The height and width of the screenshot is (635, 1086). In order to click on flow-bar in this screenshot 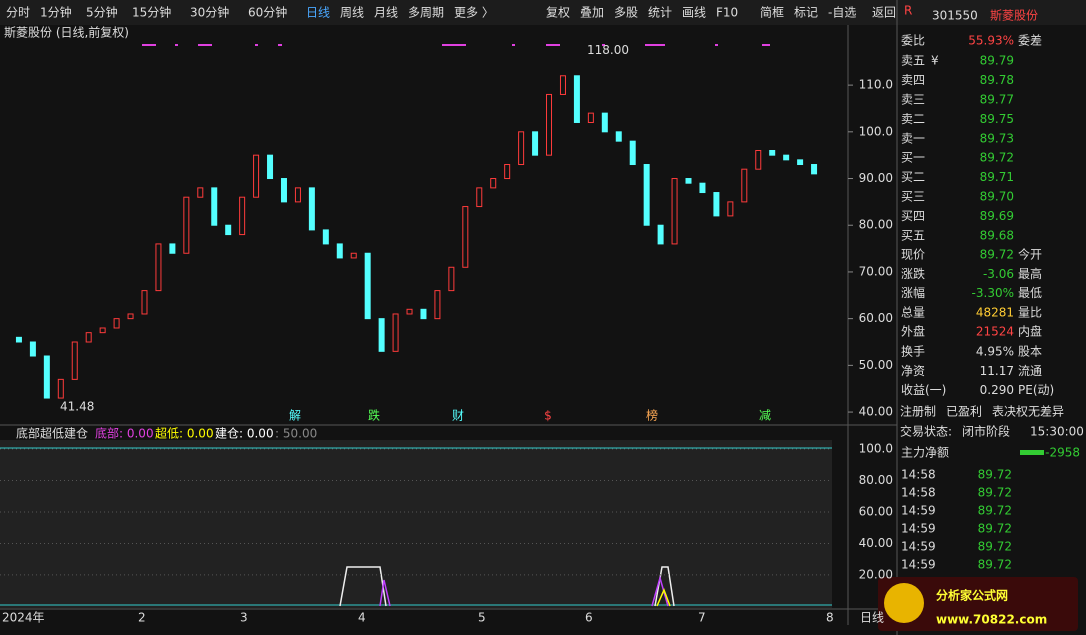, I will do `click(1032, 452)`.